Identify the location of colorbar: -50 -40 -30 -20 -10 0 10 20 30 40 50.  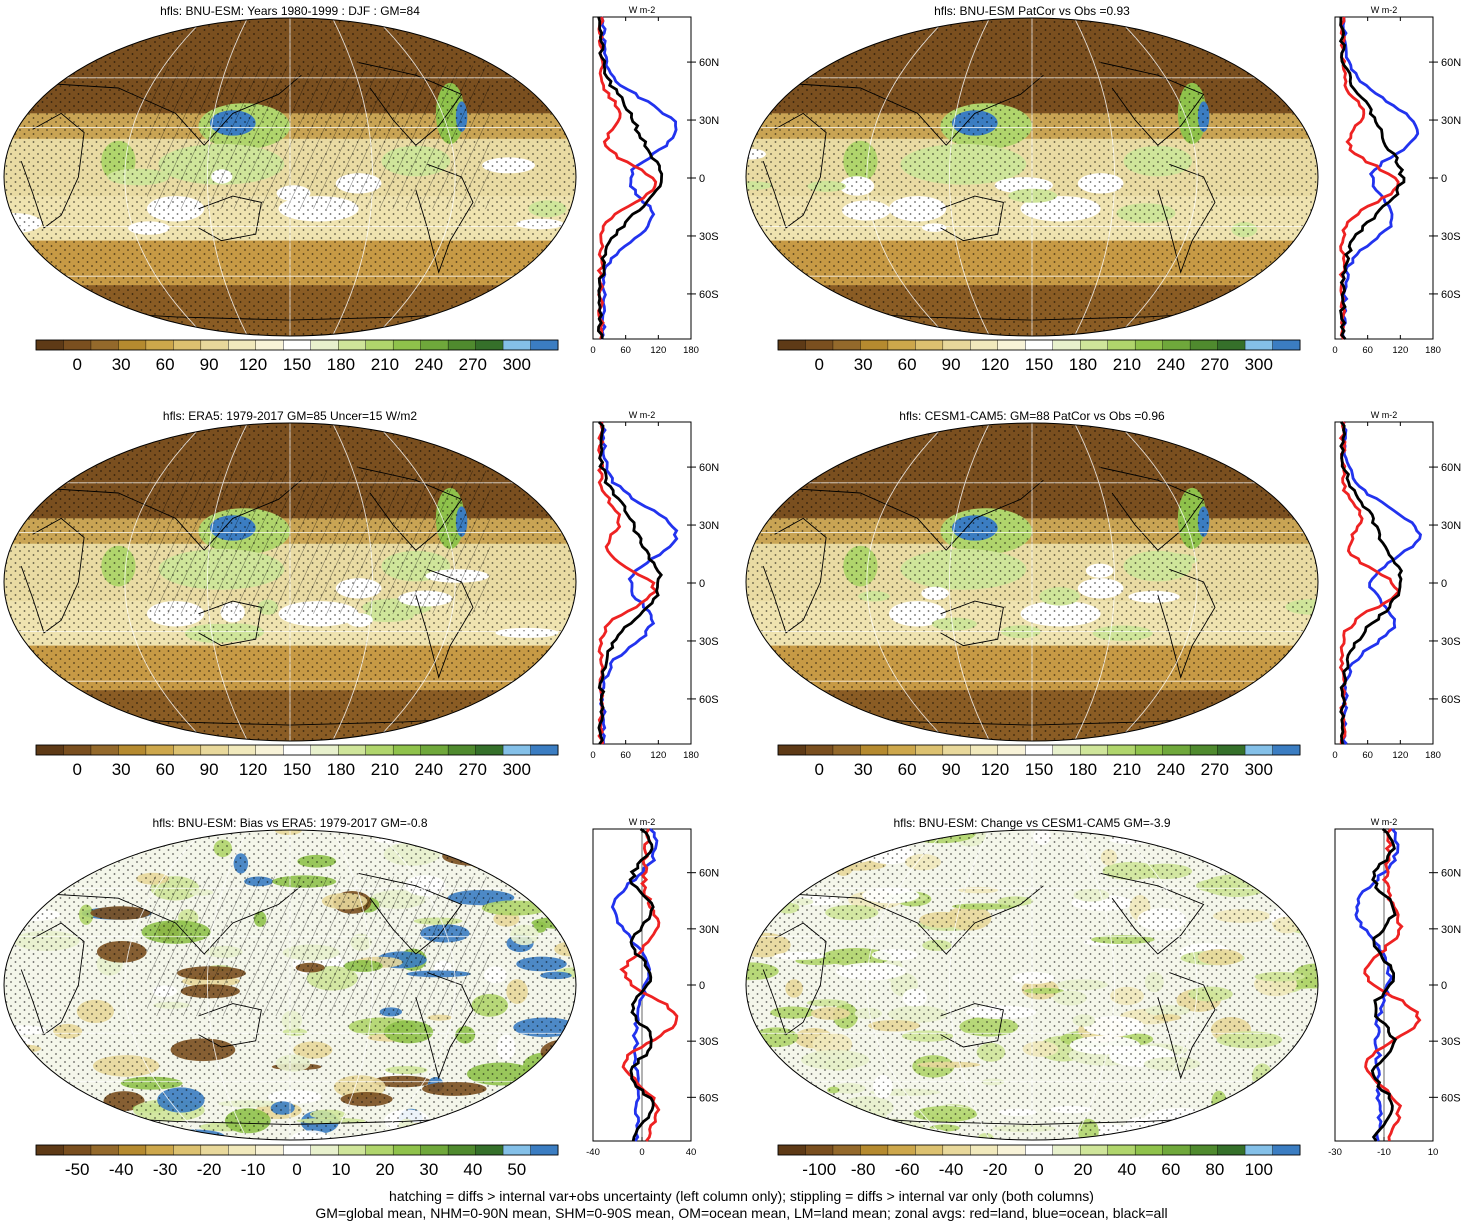
(297, 1161).